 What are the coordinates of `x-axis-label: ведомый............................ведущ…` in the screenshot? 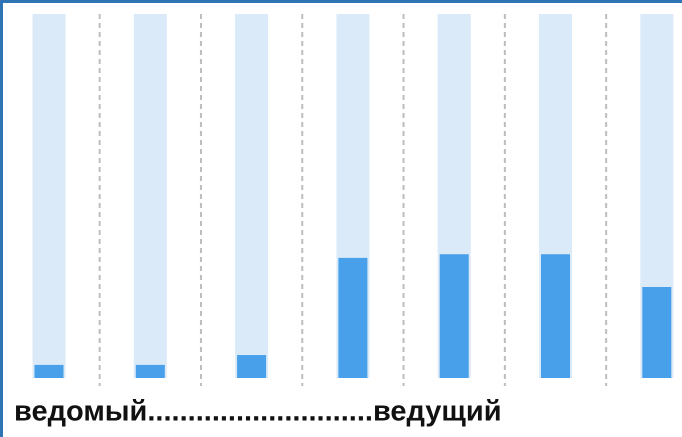 It's located at (258, 412).